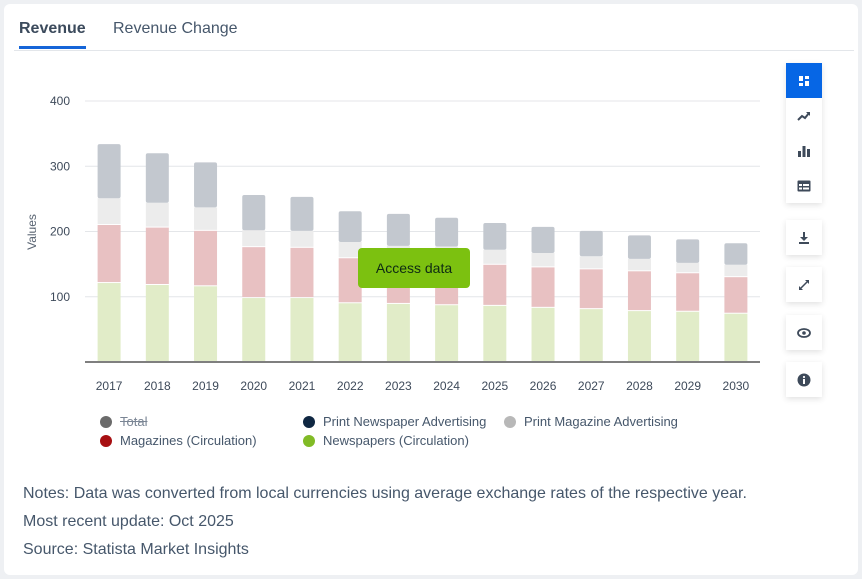 This screenshot has width=862, height=579. Describe the element at coordinates (405, 421) in the screenshot. I see `legend-label: Print Newspaper Advertising` at that location.